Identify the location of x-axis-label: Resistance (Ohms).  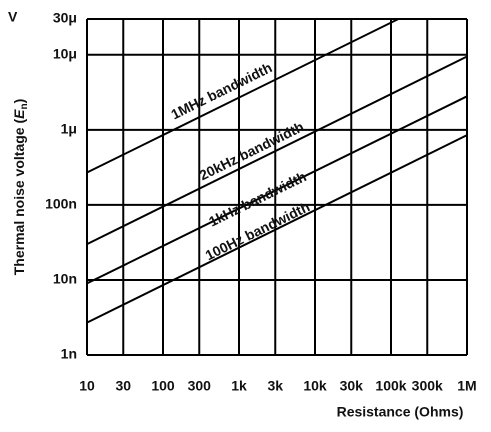
(400, 412).